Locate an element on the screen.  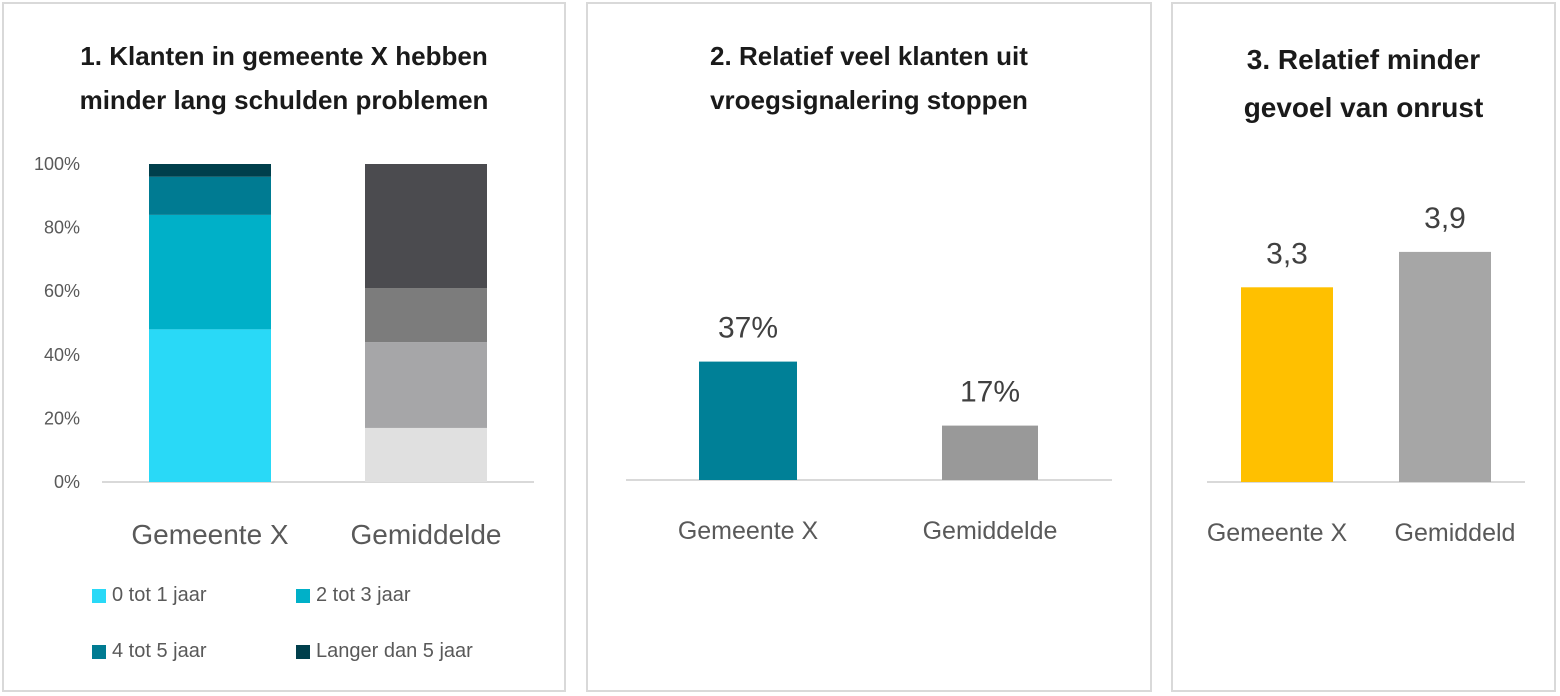
x-tick-label: Gemiddeld is located at coordinates (1455, 533).